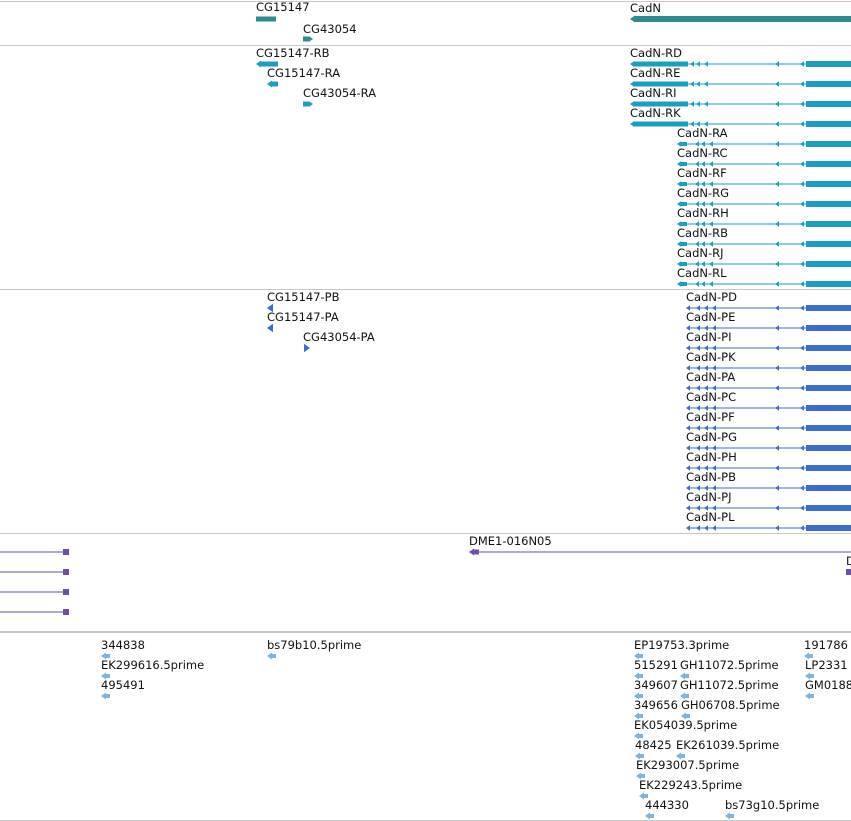  I want to click on est-label: 344838, so click(123, 645).